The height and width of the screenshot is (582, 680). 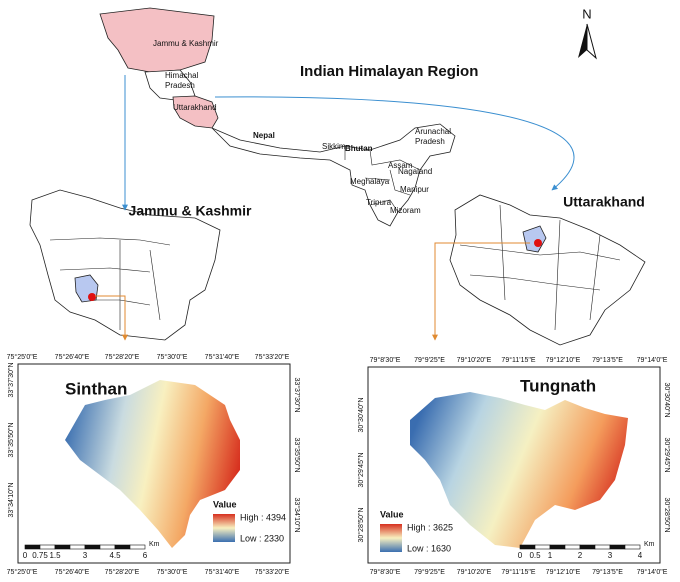 What do you see at coordinates (400, 165) in the screenshot?
I see `region-label: Assam` at bounding box center [400, 165].